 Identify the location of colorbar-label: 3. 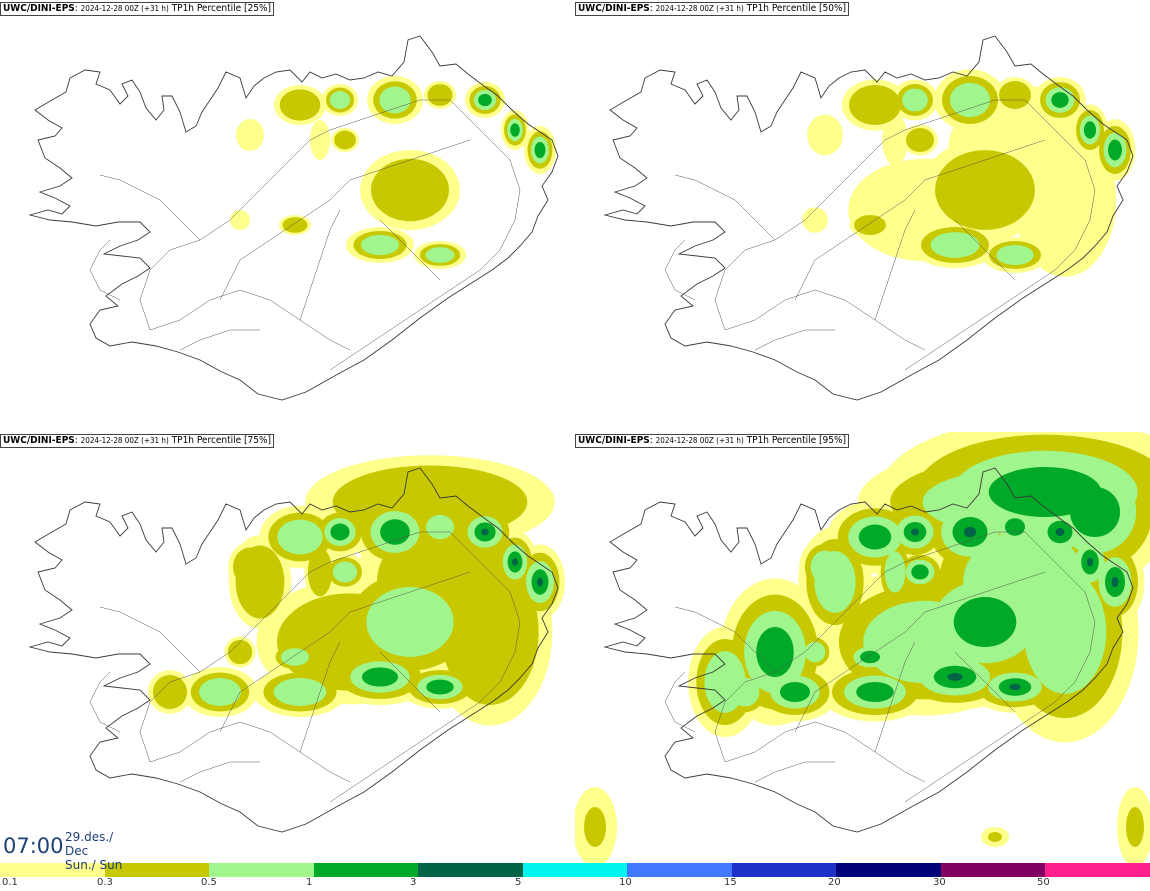
(413, 882).